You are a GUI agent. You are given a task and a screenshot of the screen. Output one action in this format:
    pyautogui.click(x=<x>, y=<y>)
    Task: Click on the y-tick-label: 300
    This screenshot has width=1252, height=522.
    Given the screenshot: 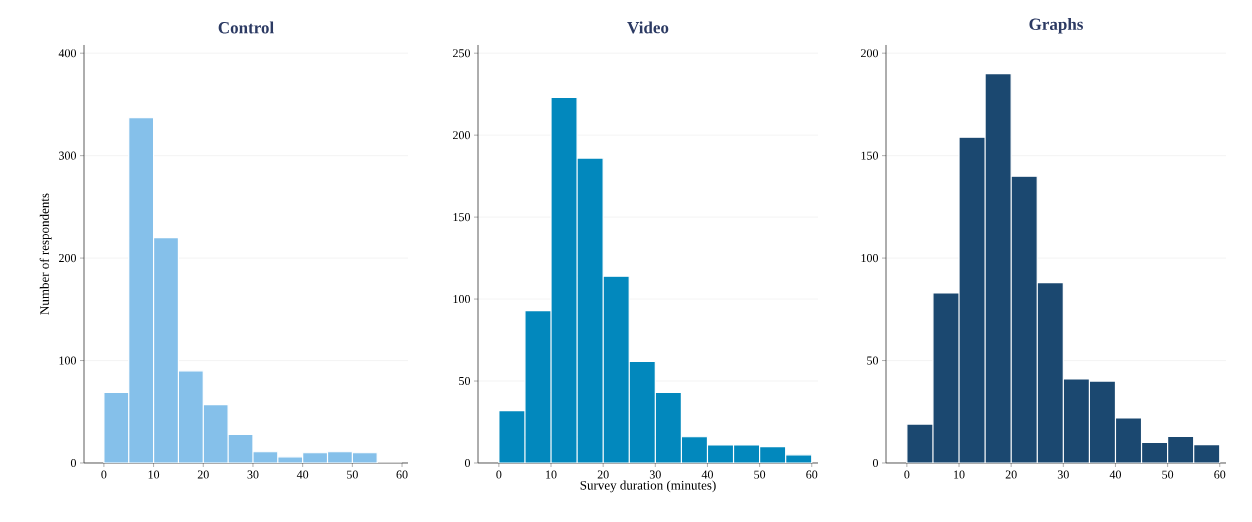 What is the action you would take?
    pyautogui.click(x=68, y=155)
    